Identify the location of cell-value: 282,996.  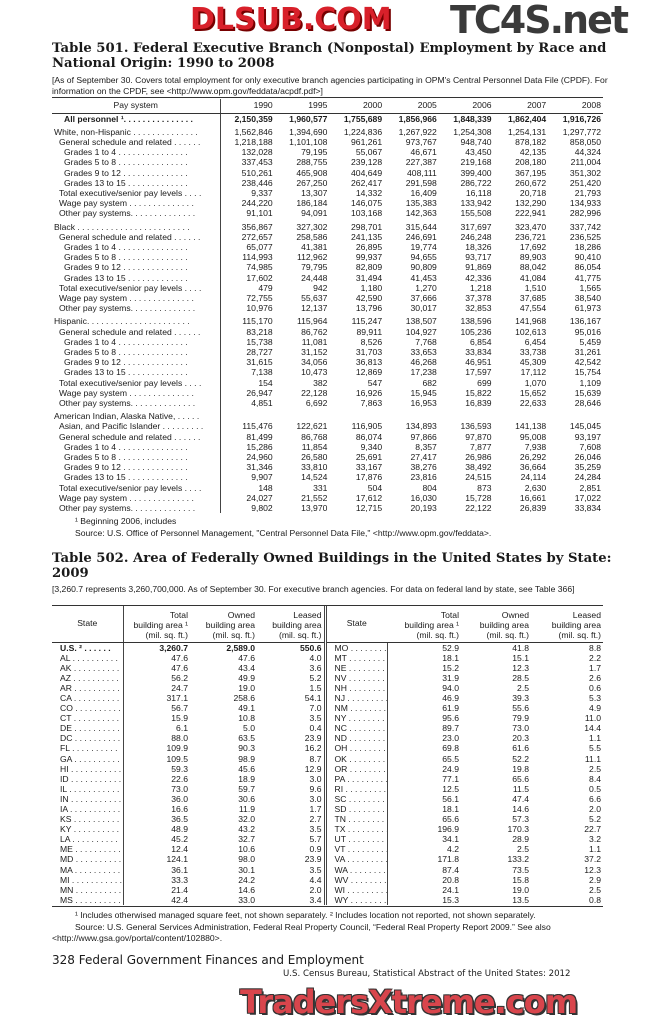
(585, 213).